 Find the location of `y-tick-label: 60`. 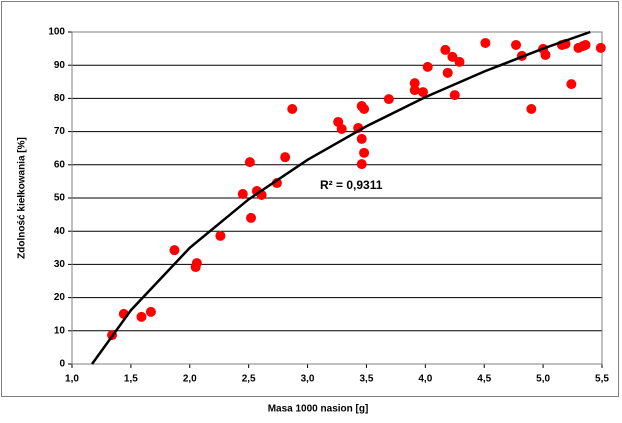

y-tick-label: 60 is located at coordinates (60, 164).